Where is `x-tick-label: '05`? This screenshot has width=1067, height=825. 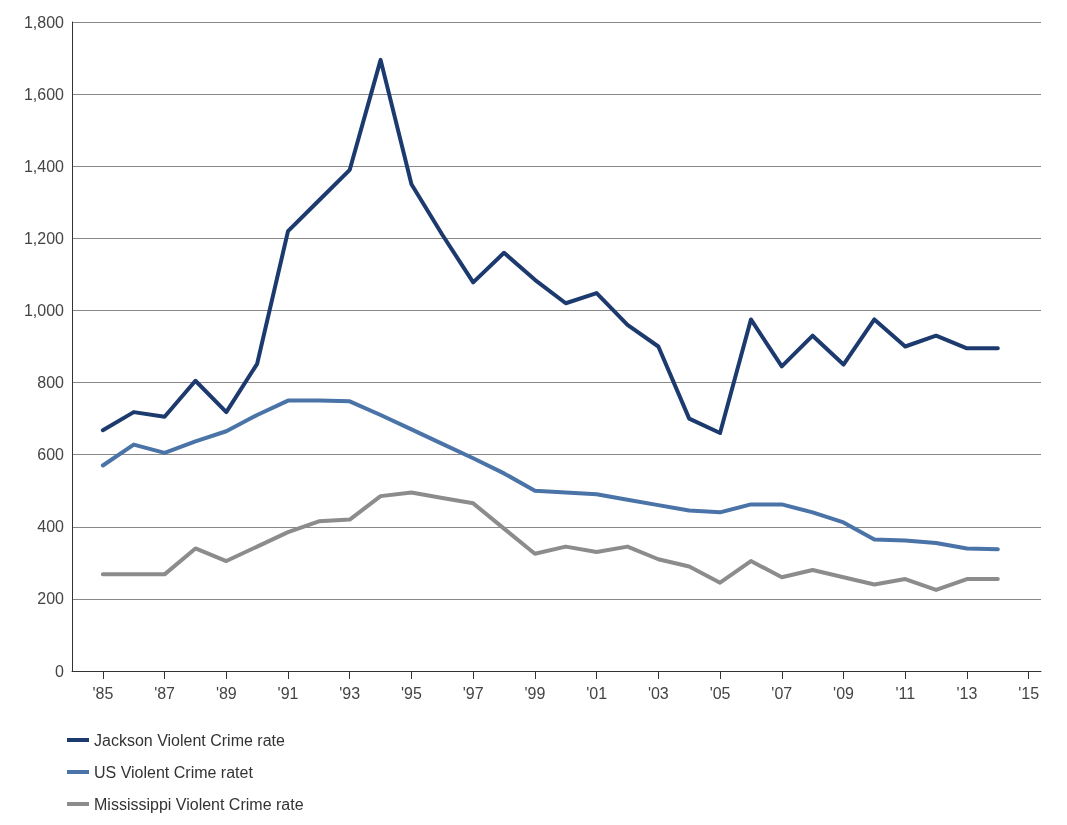 x-tick-label: '05 is located at coordinates (720, 693).